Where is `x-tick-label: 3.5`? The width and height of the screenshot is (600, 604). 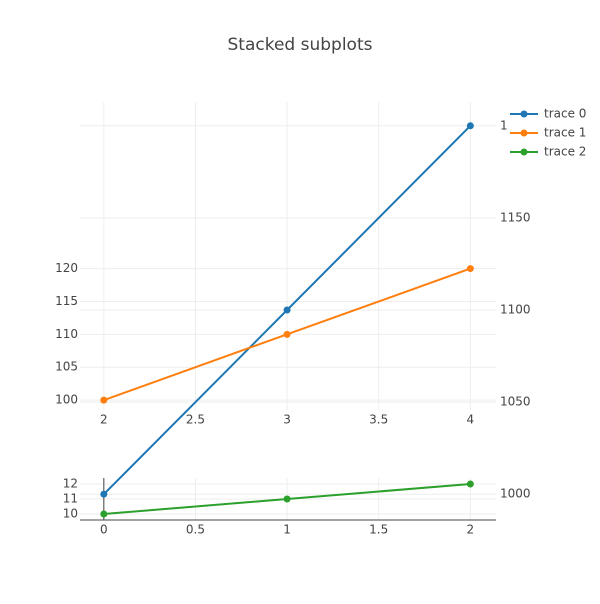
x-tick-label: 3.5 is located at coordinates (378, 420).